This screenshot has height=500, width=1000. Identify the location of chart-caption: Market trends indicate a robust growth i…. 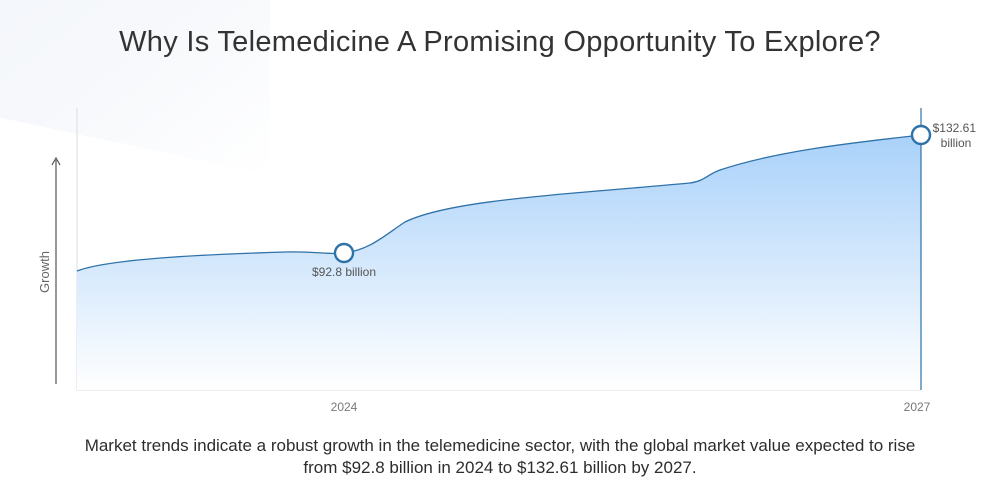
(500, 456).